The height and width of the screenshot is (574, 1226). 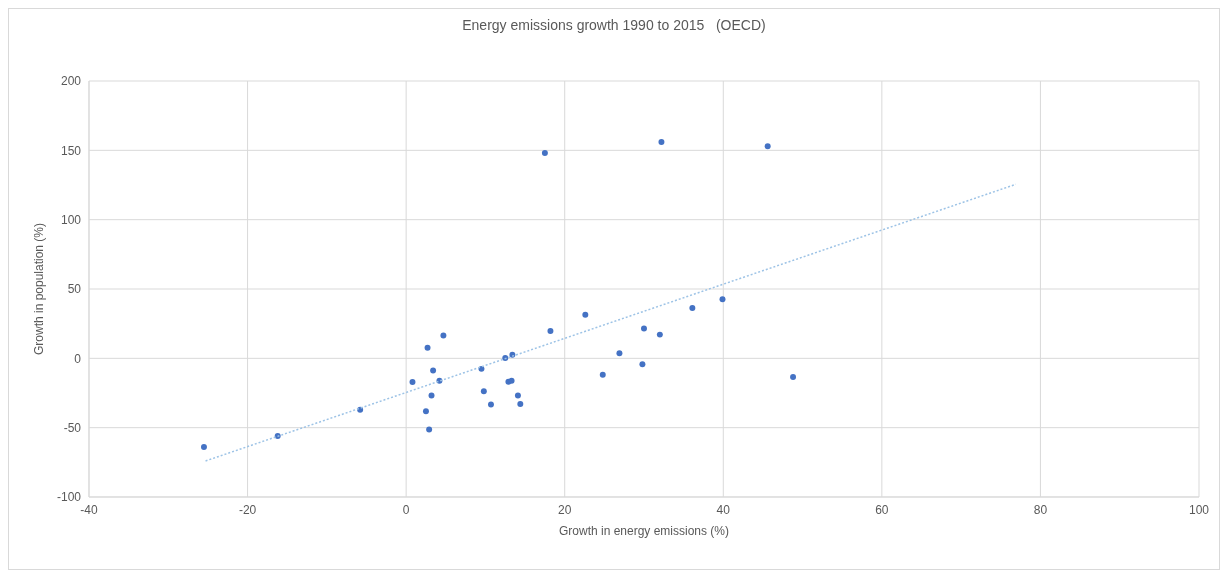 I want to click on x-tick-label: 60, so click(x=882, y=509).